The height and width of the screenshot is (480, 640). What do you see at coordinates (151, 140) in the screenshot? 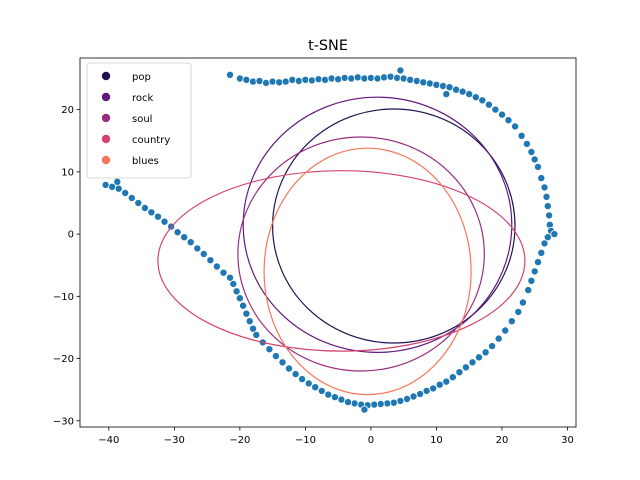
I see `legend-label-country: country` at bounding box center [151, 140].